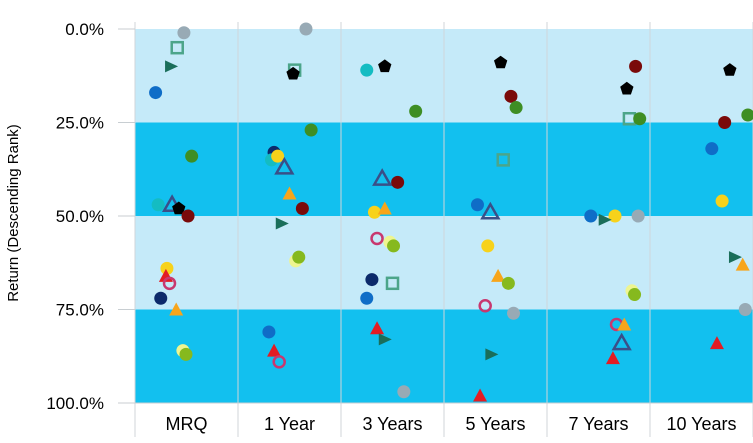 This screenshot has width=753, height=443. Describe the element at coordinates (392, 424) in the screenshot. I see `x-tick-label-2: 3 Years` at that location.